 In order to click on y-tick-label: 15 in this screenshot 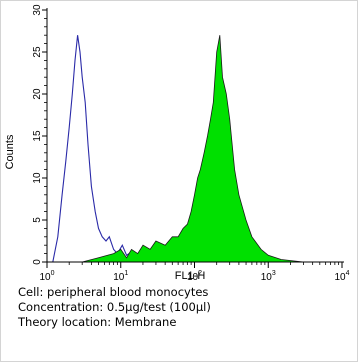, I will do `click(37, 136)`.